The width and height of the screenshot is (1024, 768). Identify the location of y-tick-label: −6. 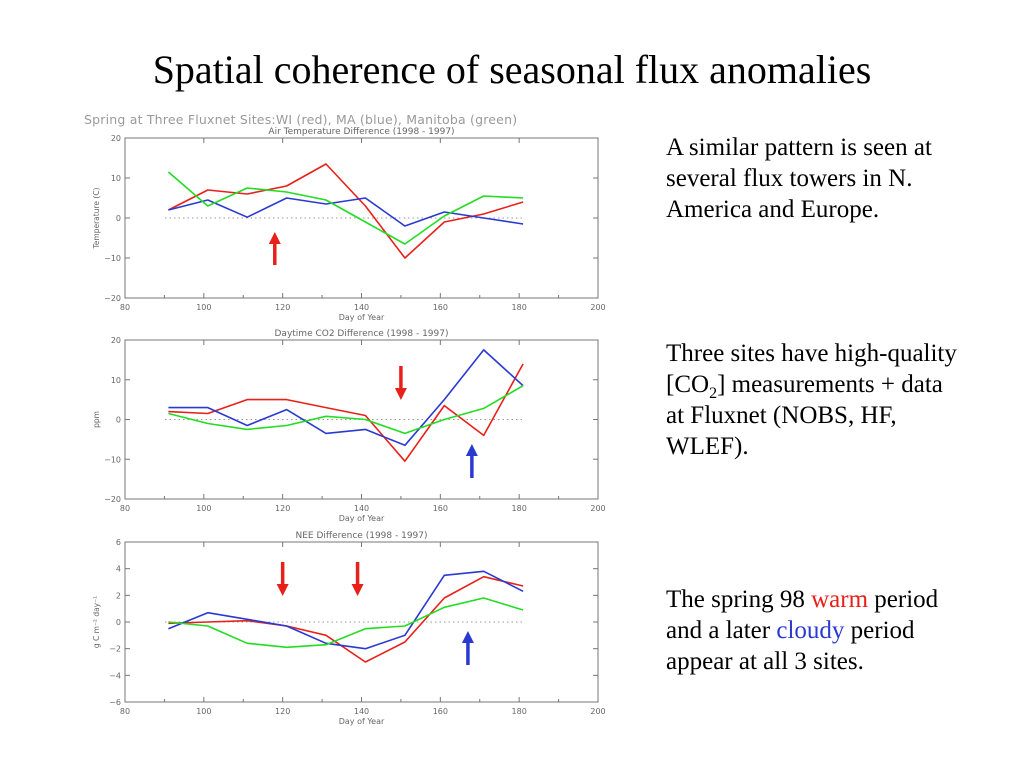
(115, 702).